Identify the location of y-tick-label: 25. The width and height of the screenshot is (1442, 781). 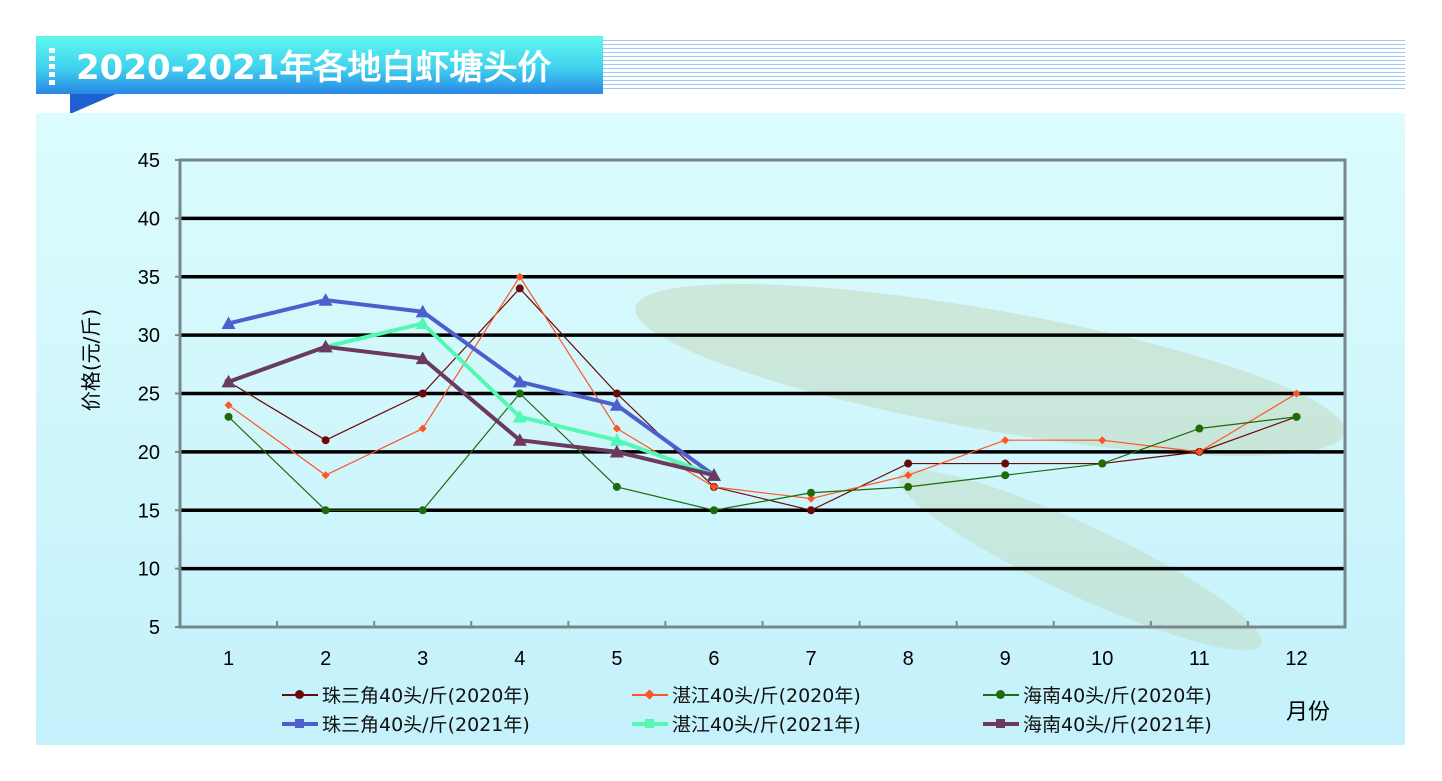
(149, 395).